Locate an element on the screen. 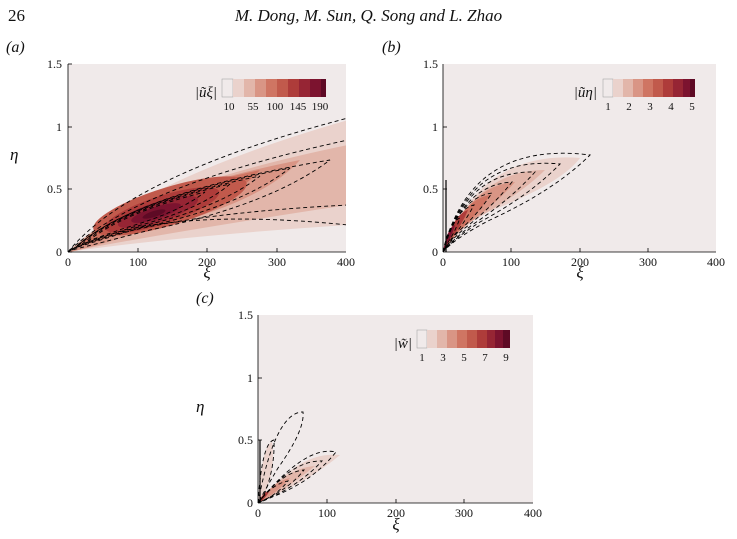 The height and width of the screenshot is (539, 737). panel-a-colorbar-tick: 100 is located at coordinates (275, 107).